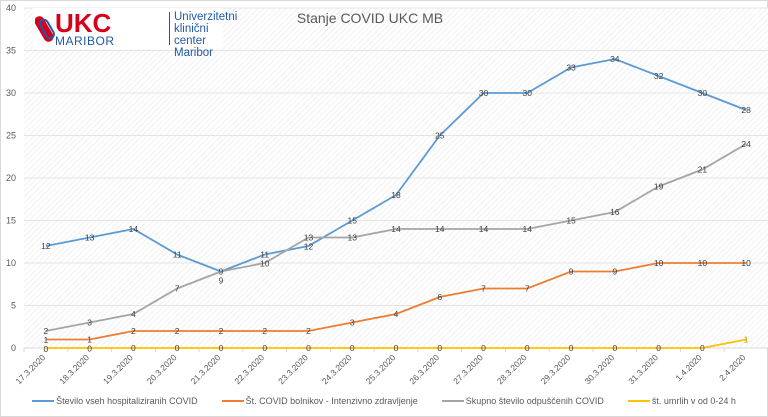 This screenshot has width=768, height=417. I want to click on legend-item: št. umrlih v od 0-24 h, so click(681, 401).